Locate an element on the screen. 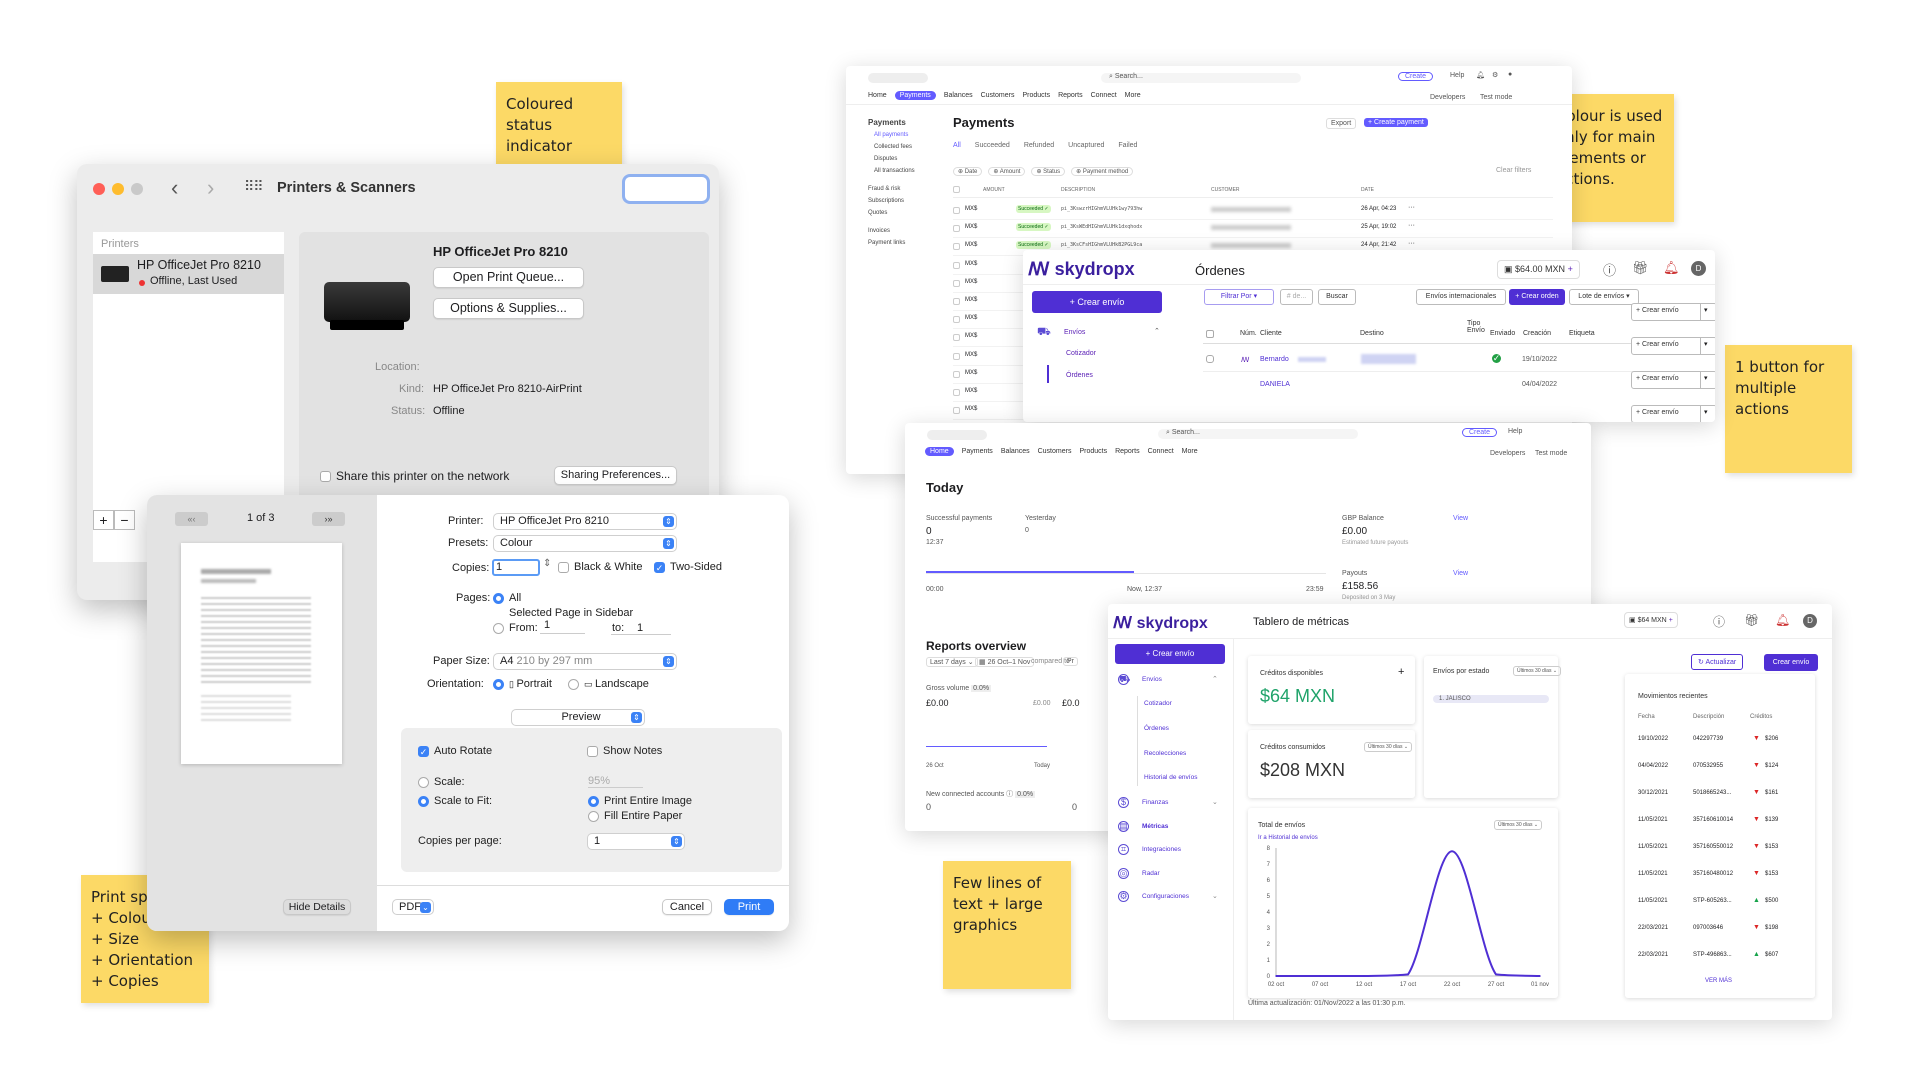 Image resolution: width=1920 pixels, height=1080 pixels. search-field is located at coordinates (666, 189).